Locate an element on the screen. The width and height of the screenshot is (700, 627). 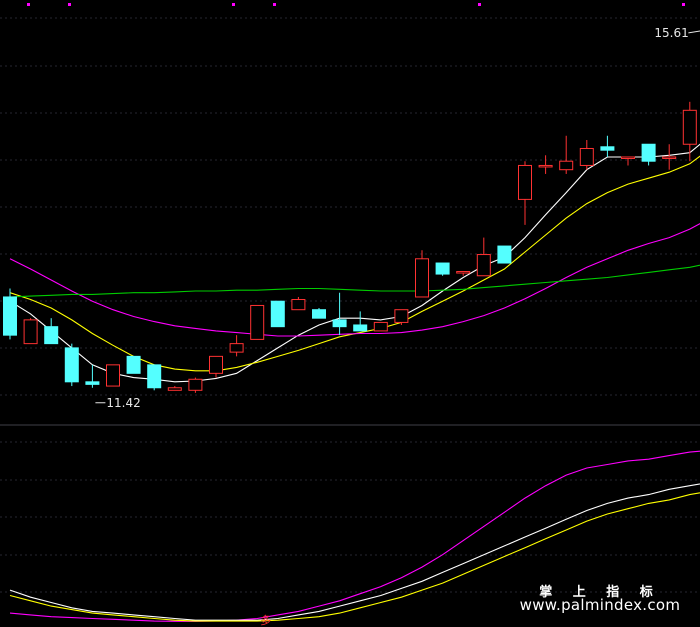
indicator-signal-marker: 多 is located at coordinates (265, 620).